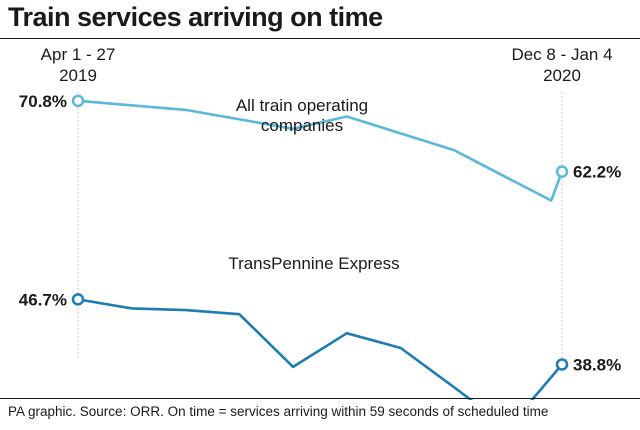 This screenshot has width=640, height=430. What do you see at coordinates (78, 75) in the screenshot?
I see `start-period-year: 2019` at bounding box center [78, 75].